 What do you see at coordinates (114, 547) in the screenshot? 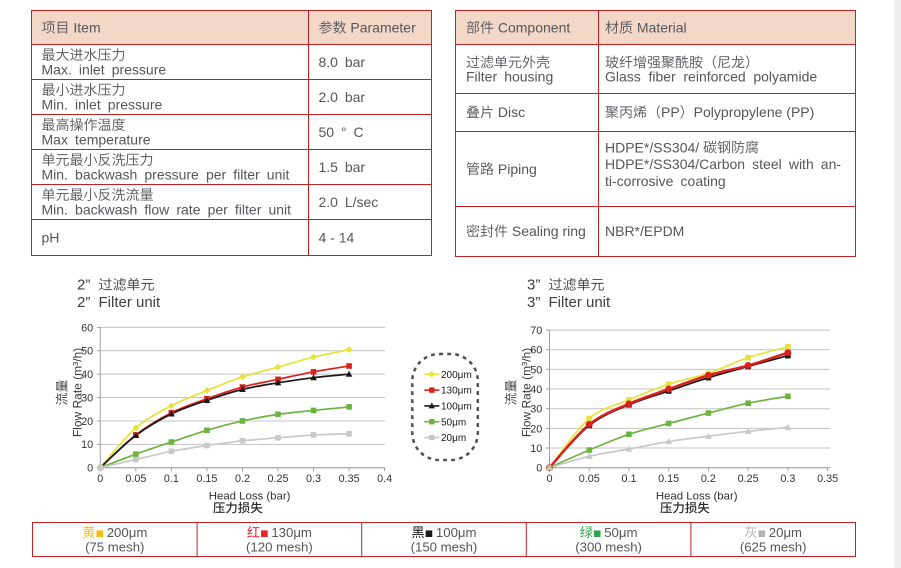
I see `svg-text: (75 mesh)` at bounding box center [114, 547].